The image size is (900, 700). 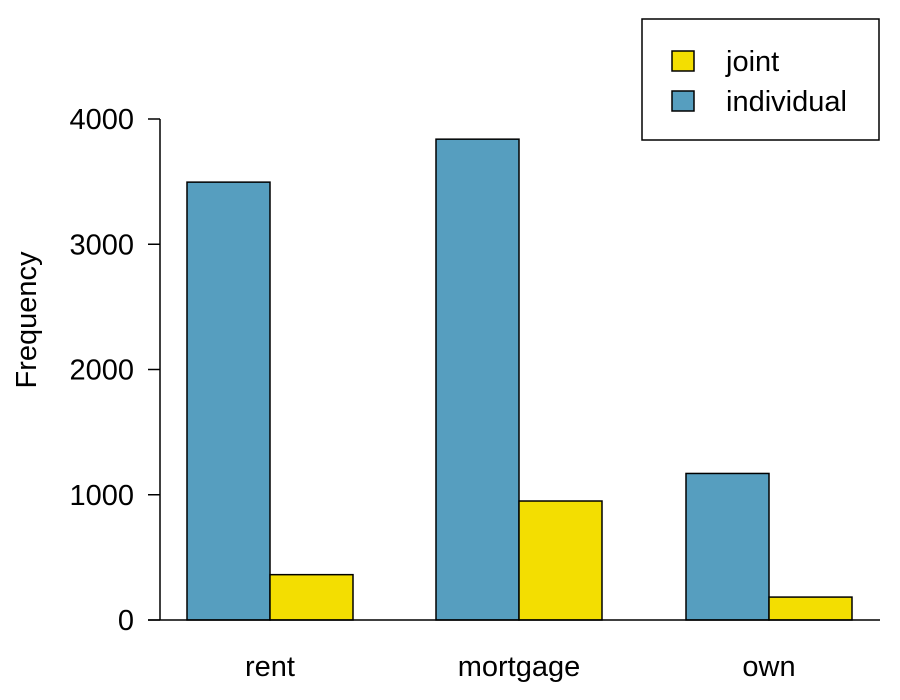 I want to click on legend: joint individual, so click(x=760, y=79).